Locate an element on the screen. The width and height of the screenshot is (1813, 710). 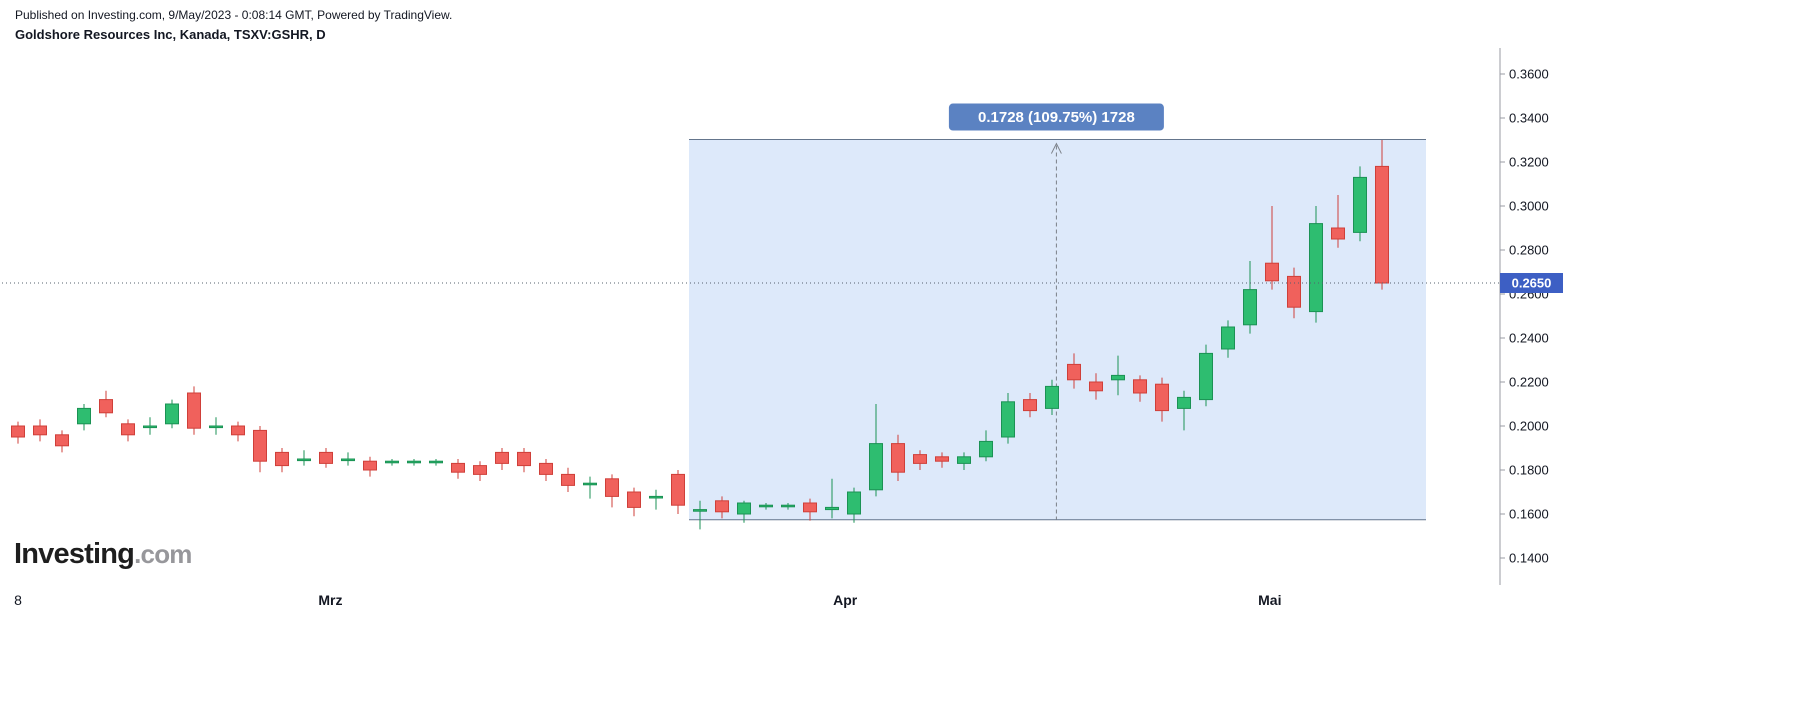
time-tick-label: Mrz is located at coordinates (330, 600).